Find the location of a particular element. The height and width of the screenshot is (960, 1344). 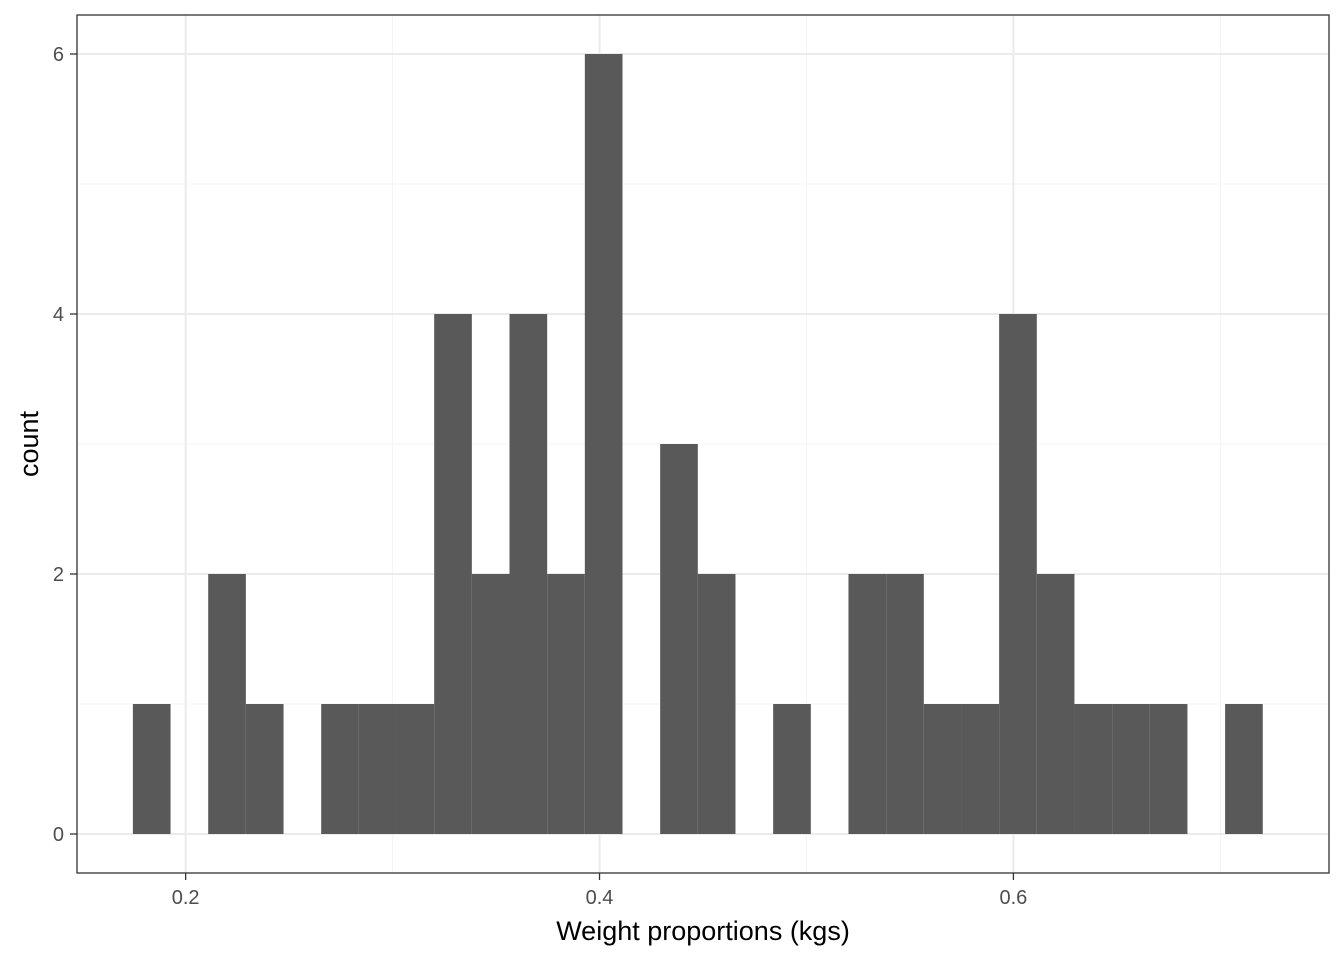

y-tick-label: 4 is located at coordinates (58, 315).